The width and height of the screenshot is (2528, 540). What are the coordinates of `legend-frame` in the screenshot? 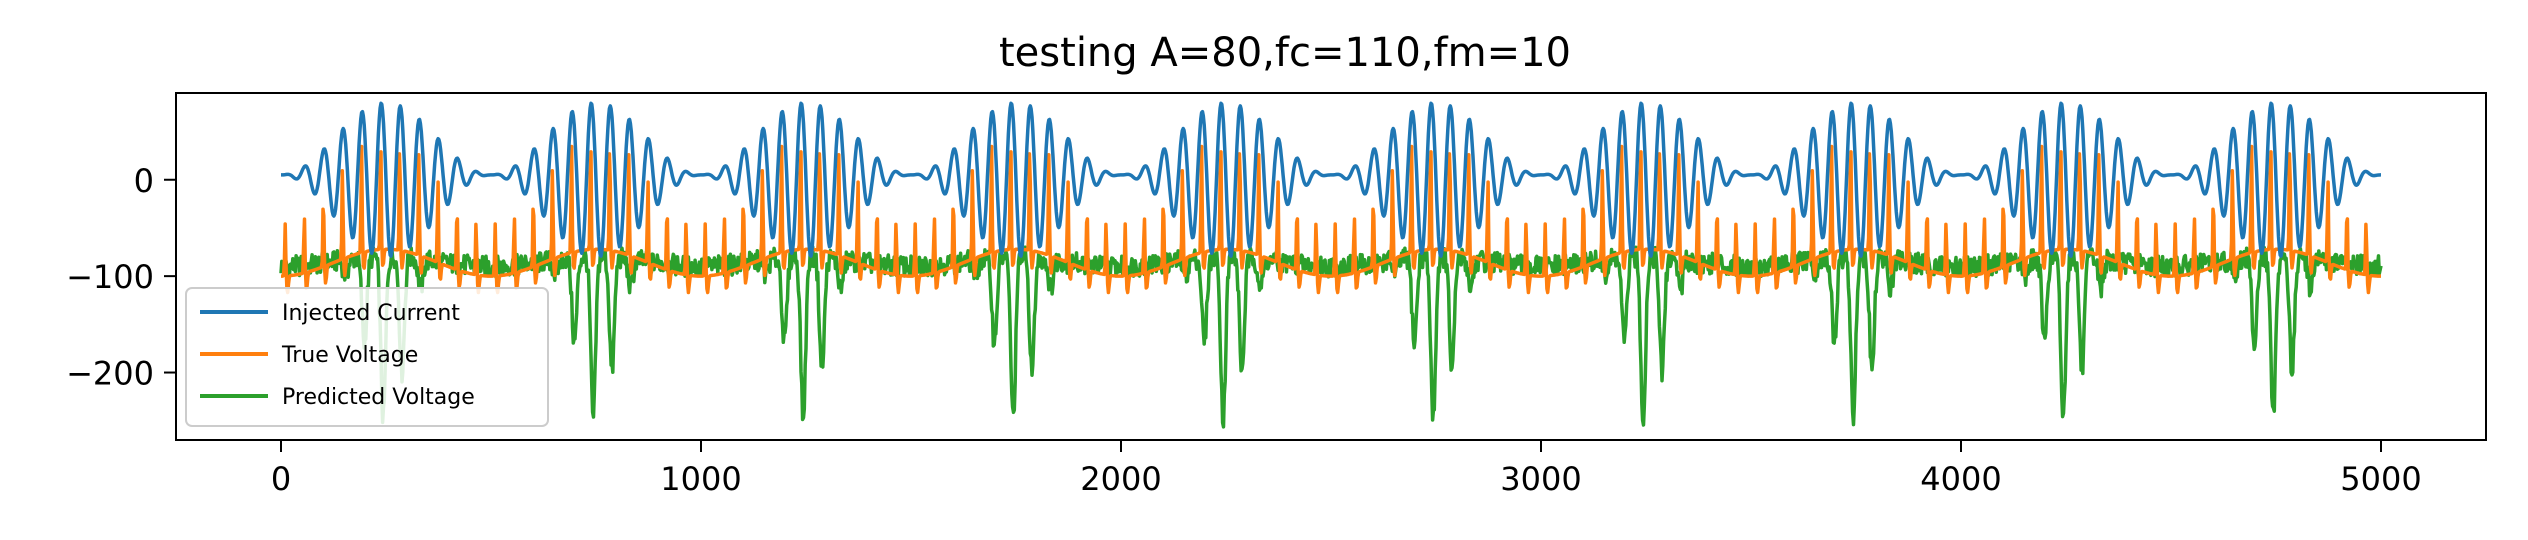 It's located at (367, 357).